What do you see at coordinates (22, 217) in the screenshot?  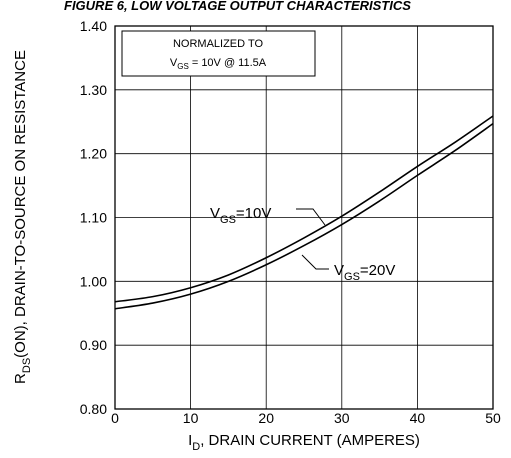 I see `y-axis-label: RDS(ON), DRAIN-TO-SOURCE ON RESISTANCE` at bounding box center [22, 217].